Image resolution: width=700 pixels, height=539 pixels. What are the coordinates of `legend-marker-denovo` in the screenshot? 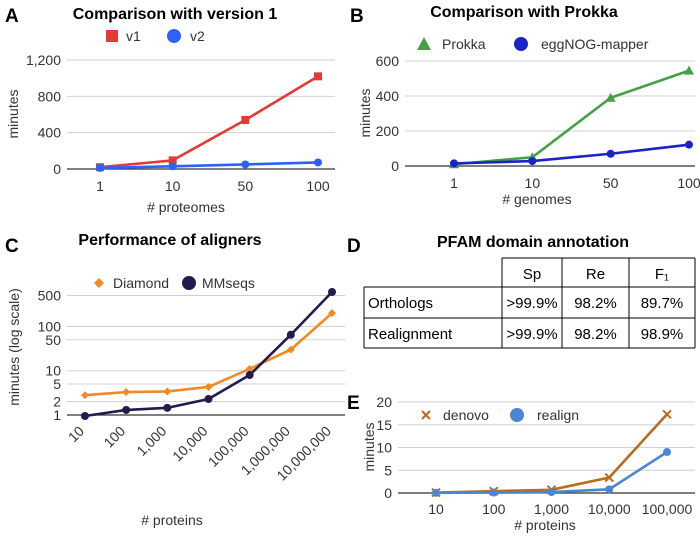 It's located at (426, 415).